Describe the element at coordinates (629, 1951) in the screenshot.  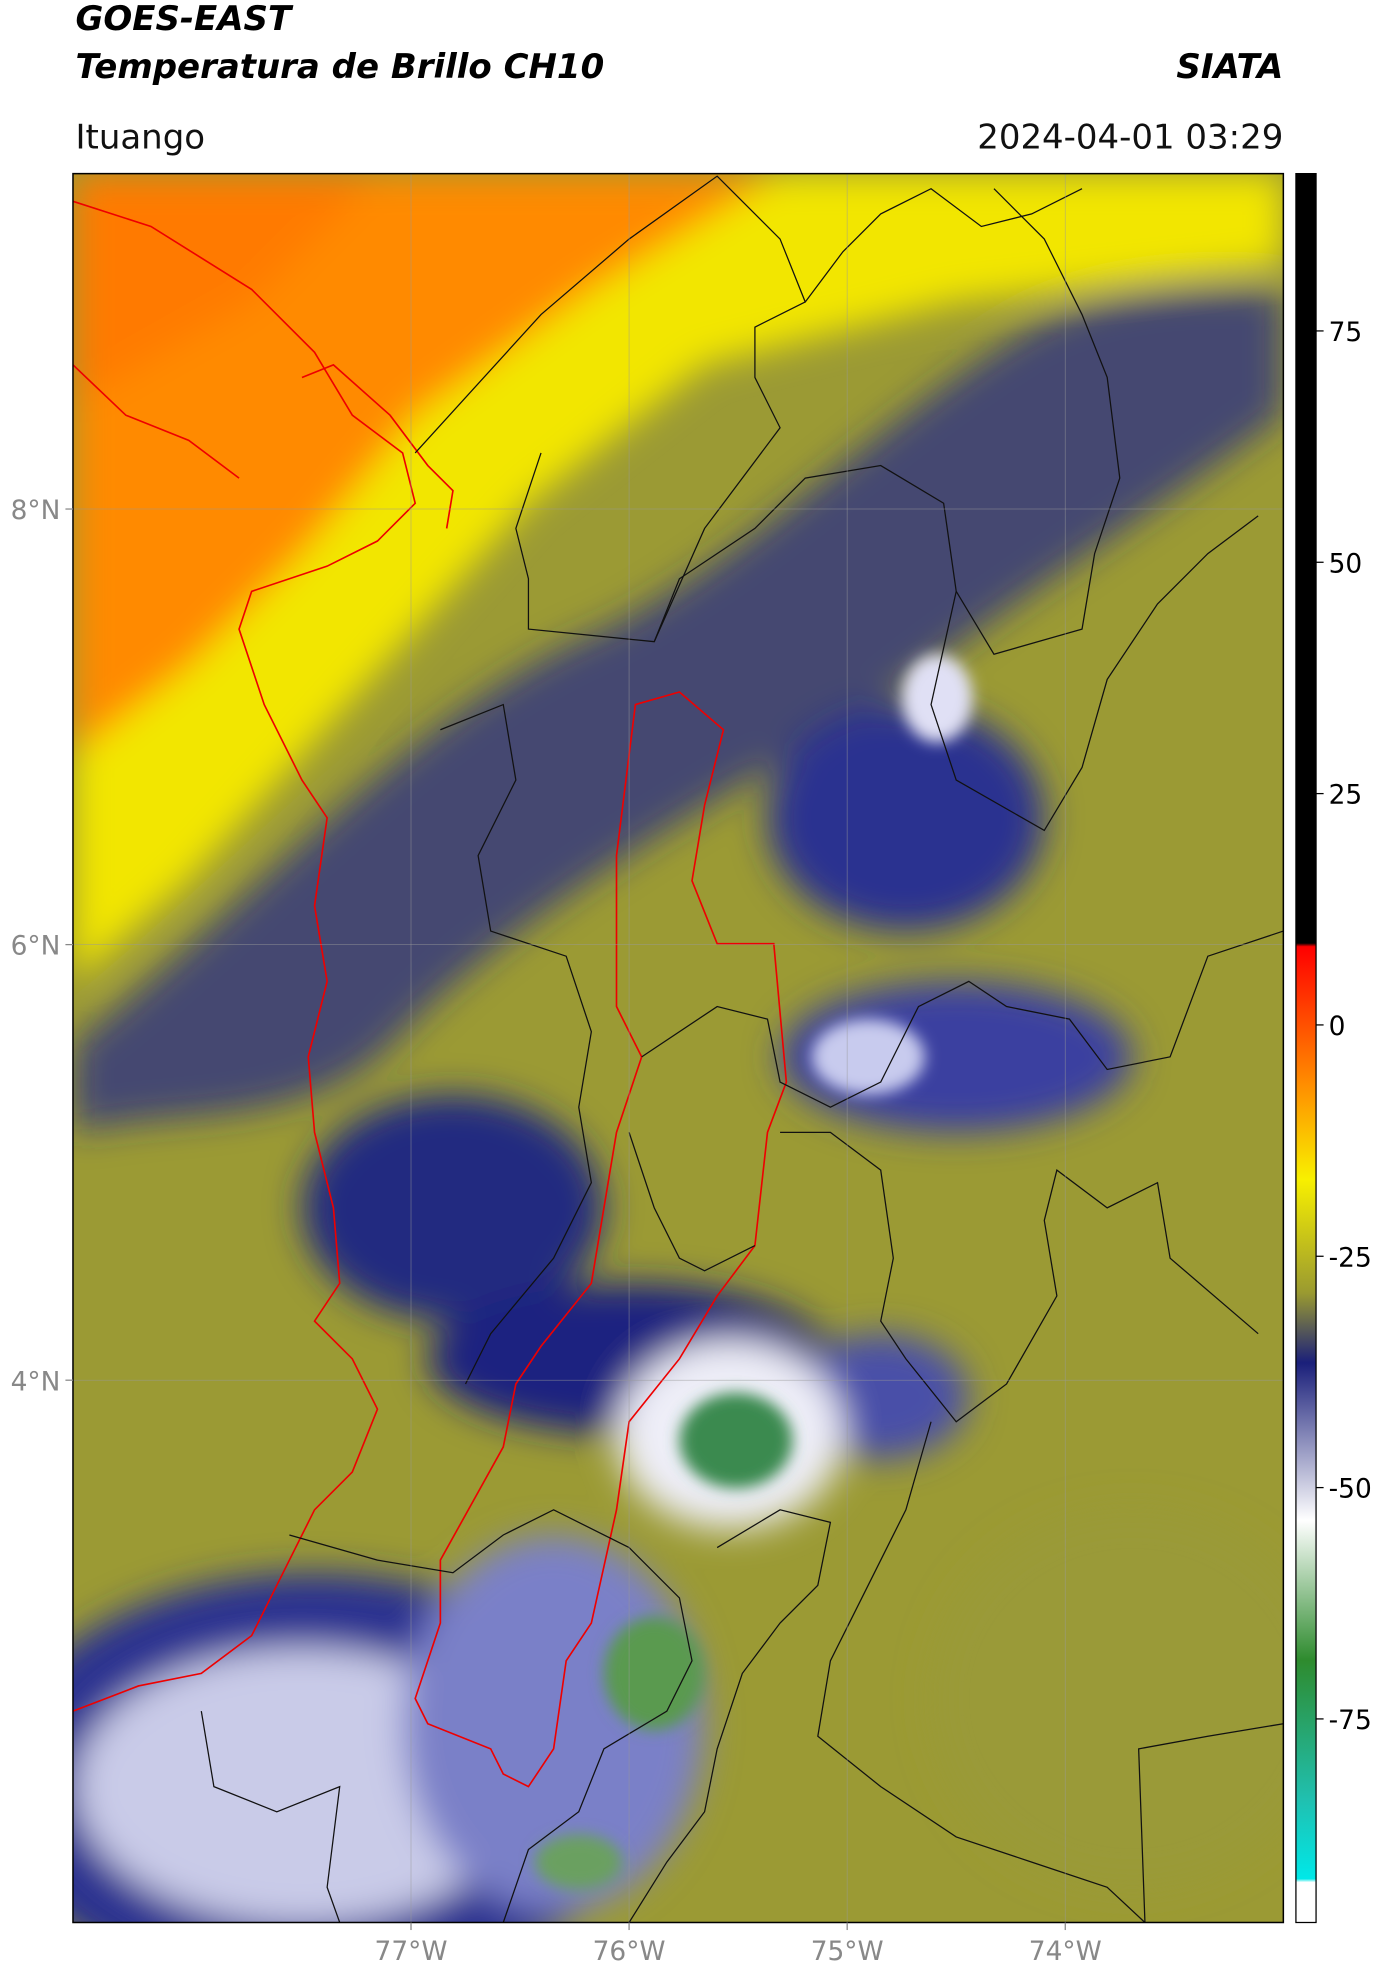
I see `x-tick-label: 76°W` at that location.